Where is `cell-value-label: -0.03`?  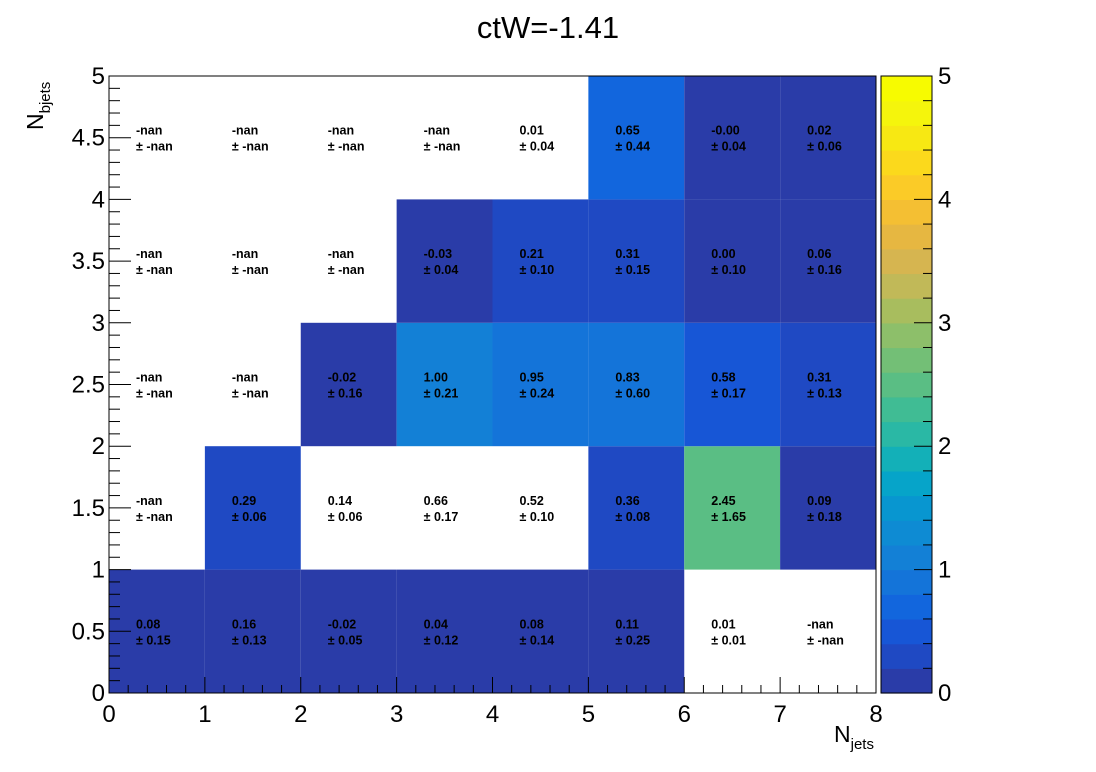 cell-value-label: -0.03 is located at coordinates (438, 254).